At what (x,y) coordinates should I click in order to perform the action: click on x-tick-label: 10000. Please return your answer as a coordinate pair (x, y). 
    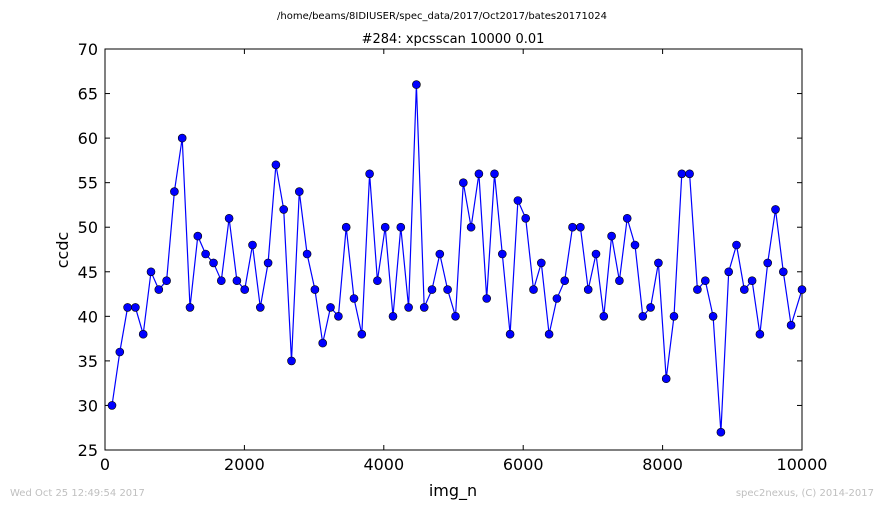
    Looking at the image, I should click on (802, 464).